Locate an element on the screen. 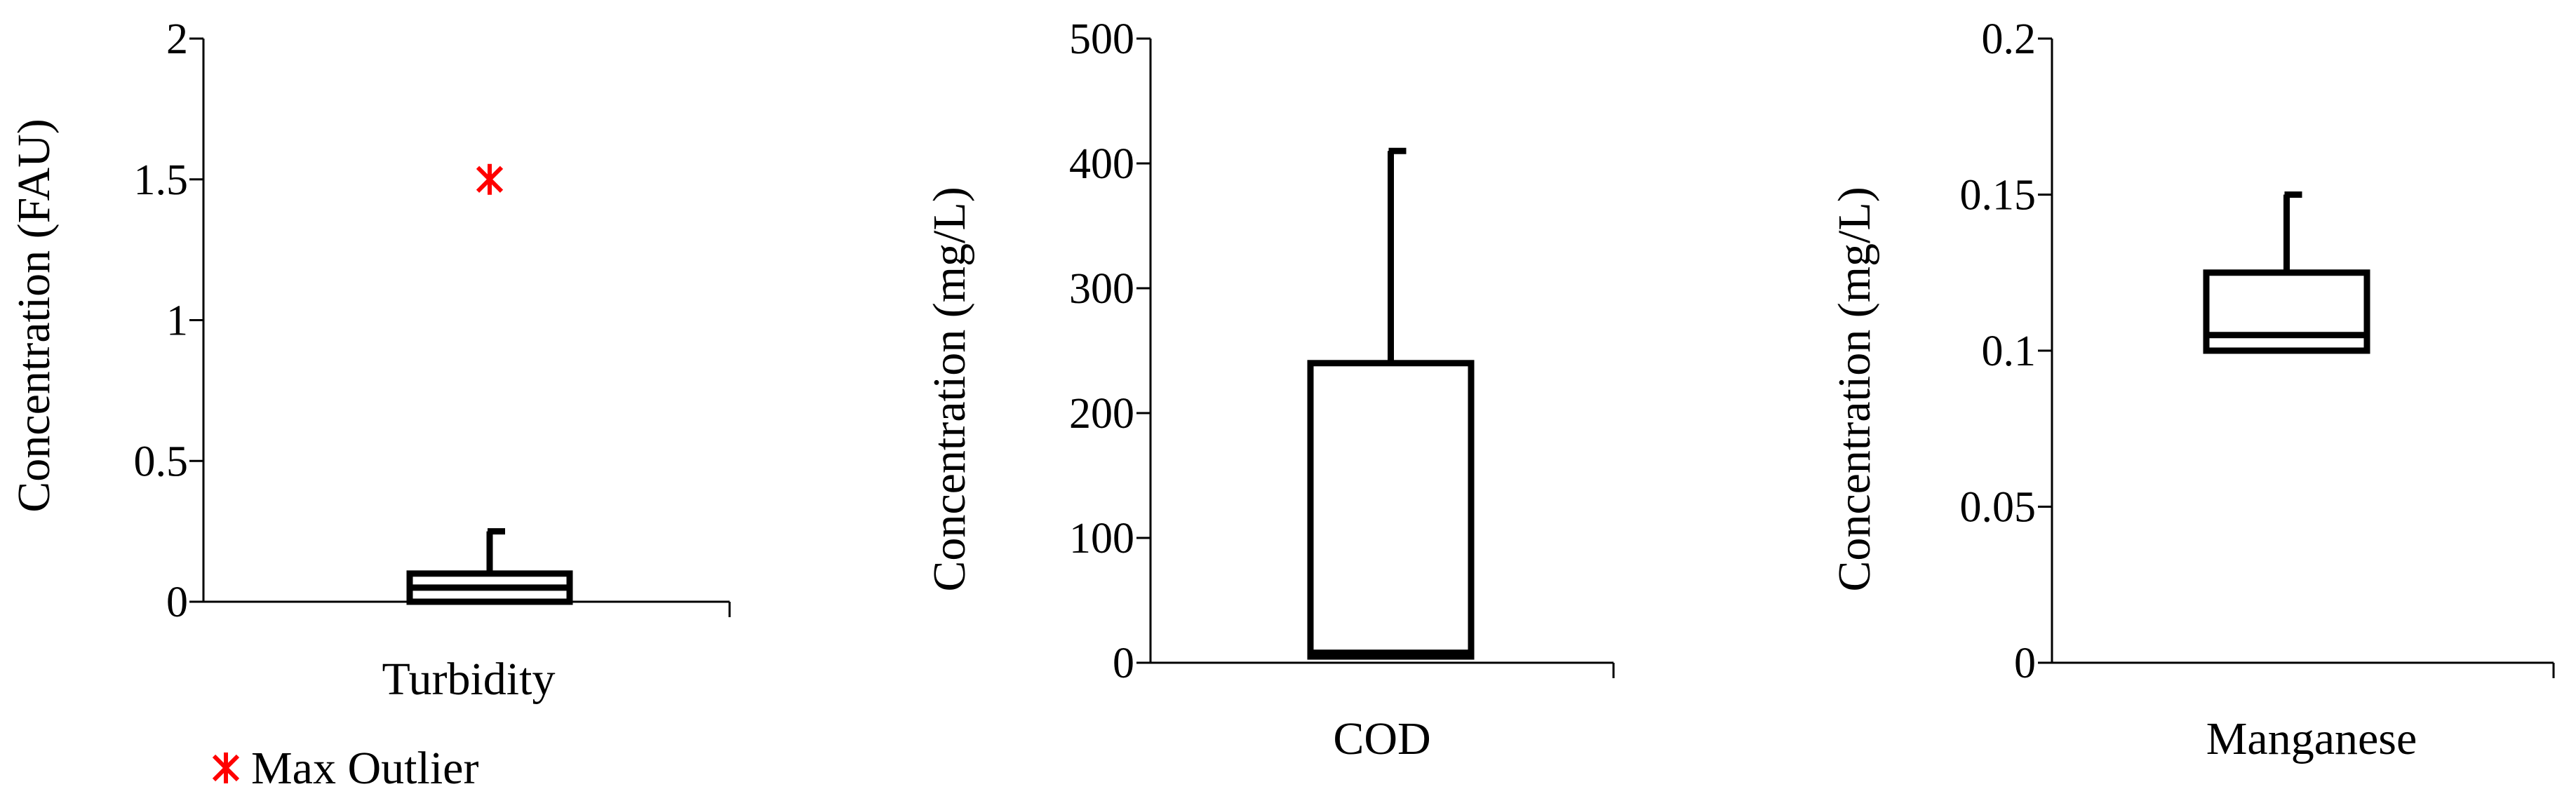 Image resolution: width=2576 pixels, height=796 pixels. legend-outlier-label: Max Outlier is located at coordinates (365, 768).